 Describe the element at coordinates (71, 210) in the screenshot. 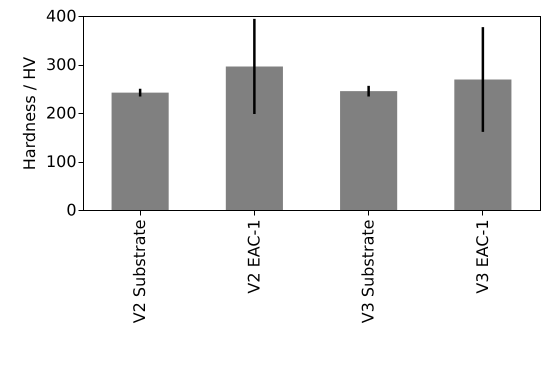

I see `y-tick-label: 0` at that location.